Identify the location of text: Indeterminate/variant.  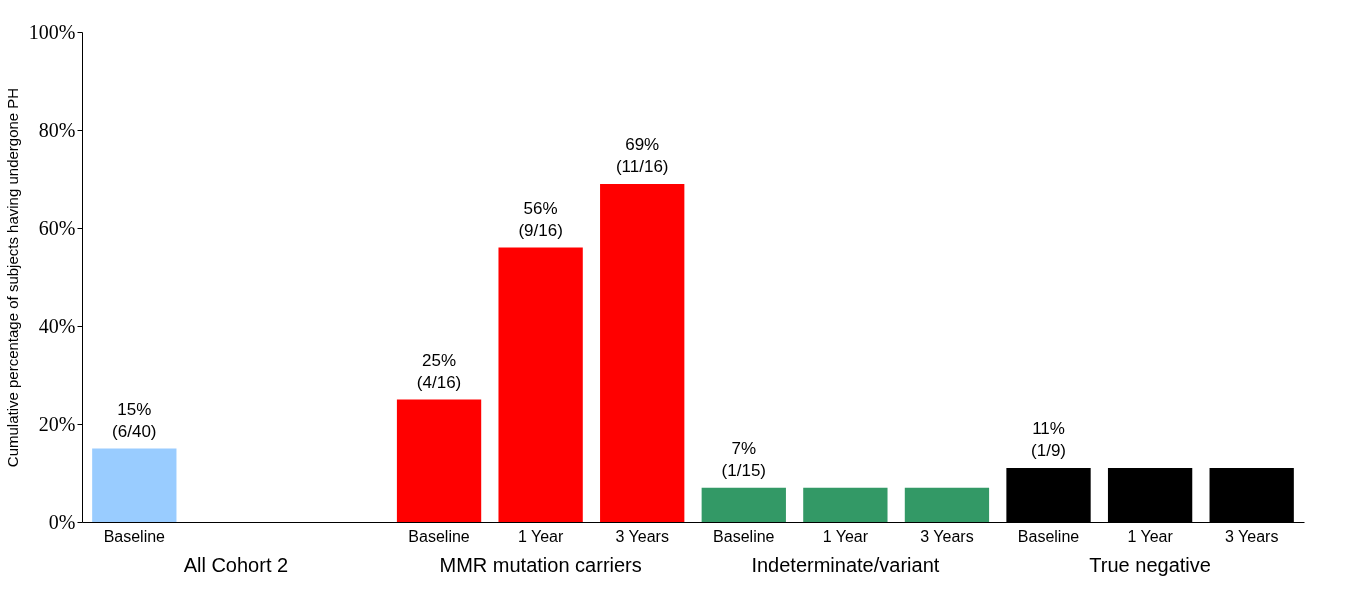
(845, 565).